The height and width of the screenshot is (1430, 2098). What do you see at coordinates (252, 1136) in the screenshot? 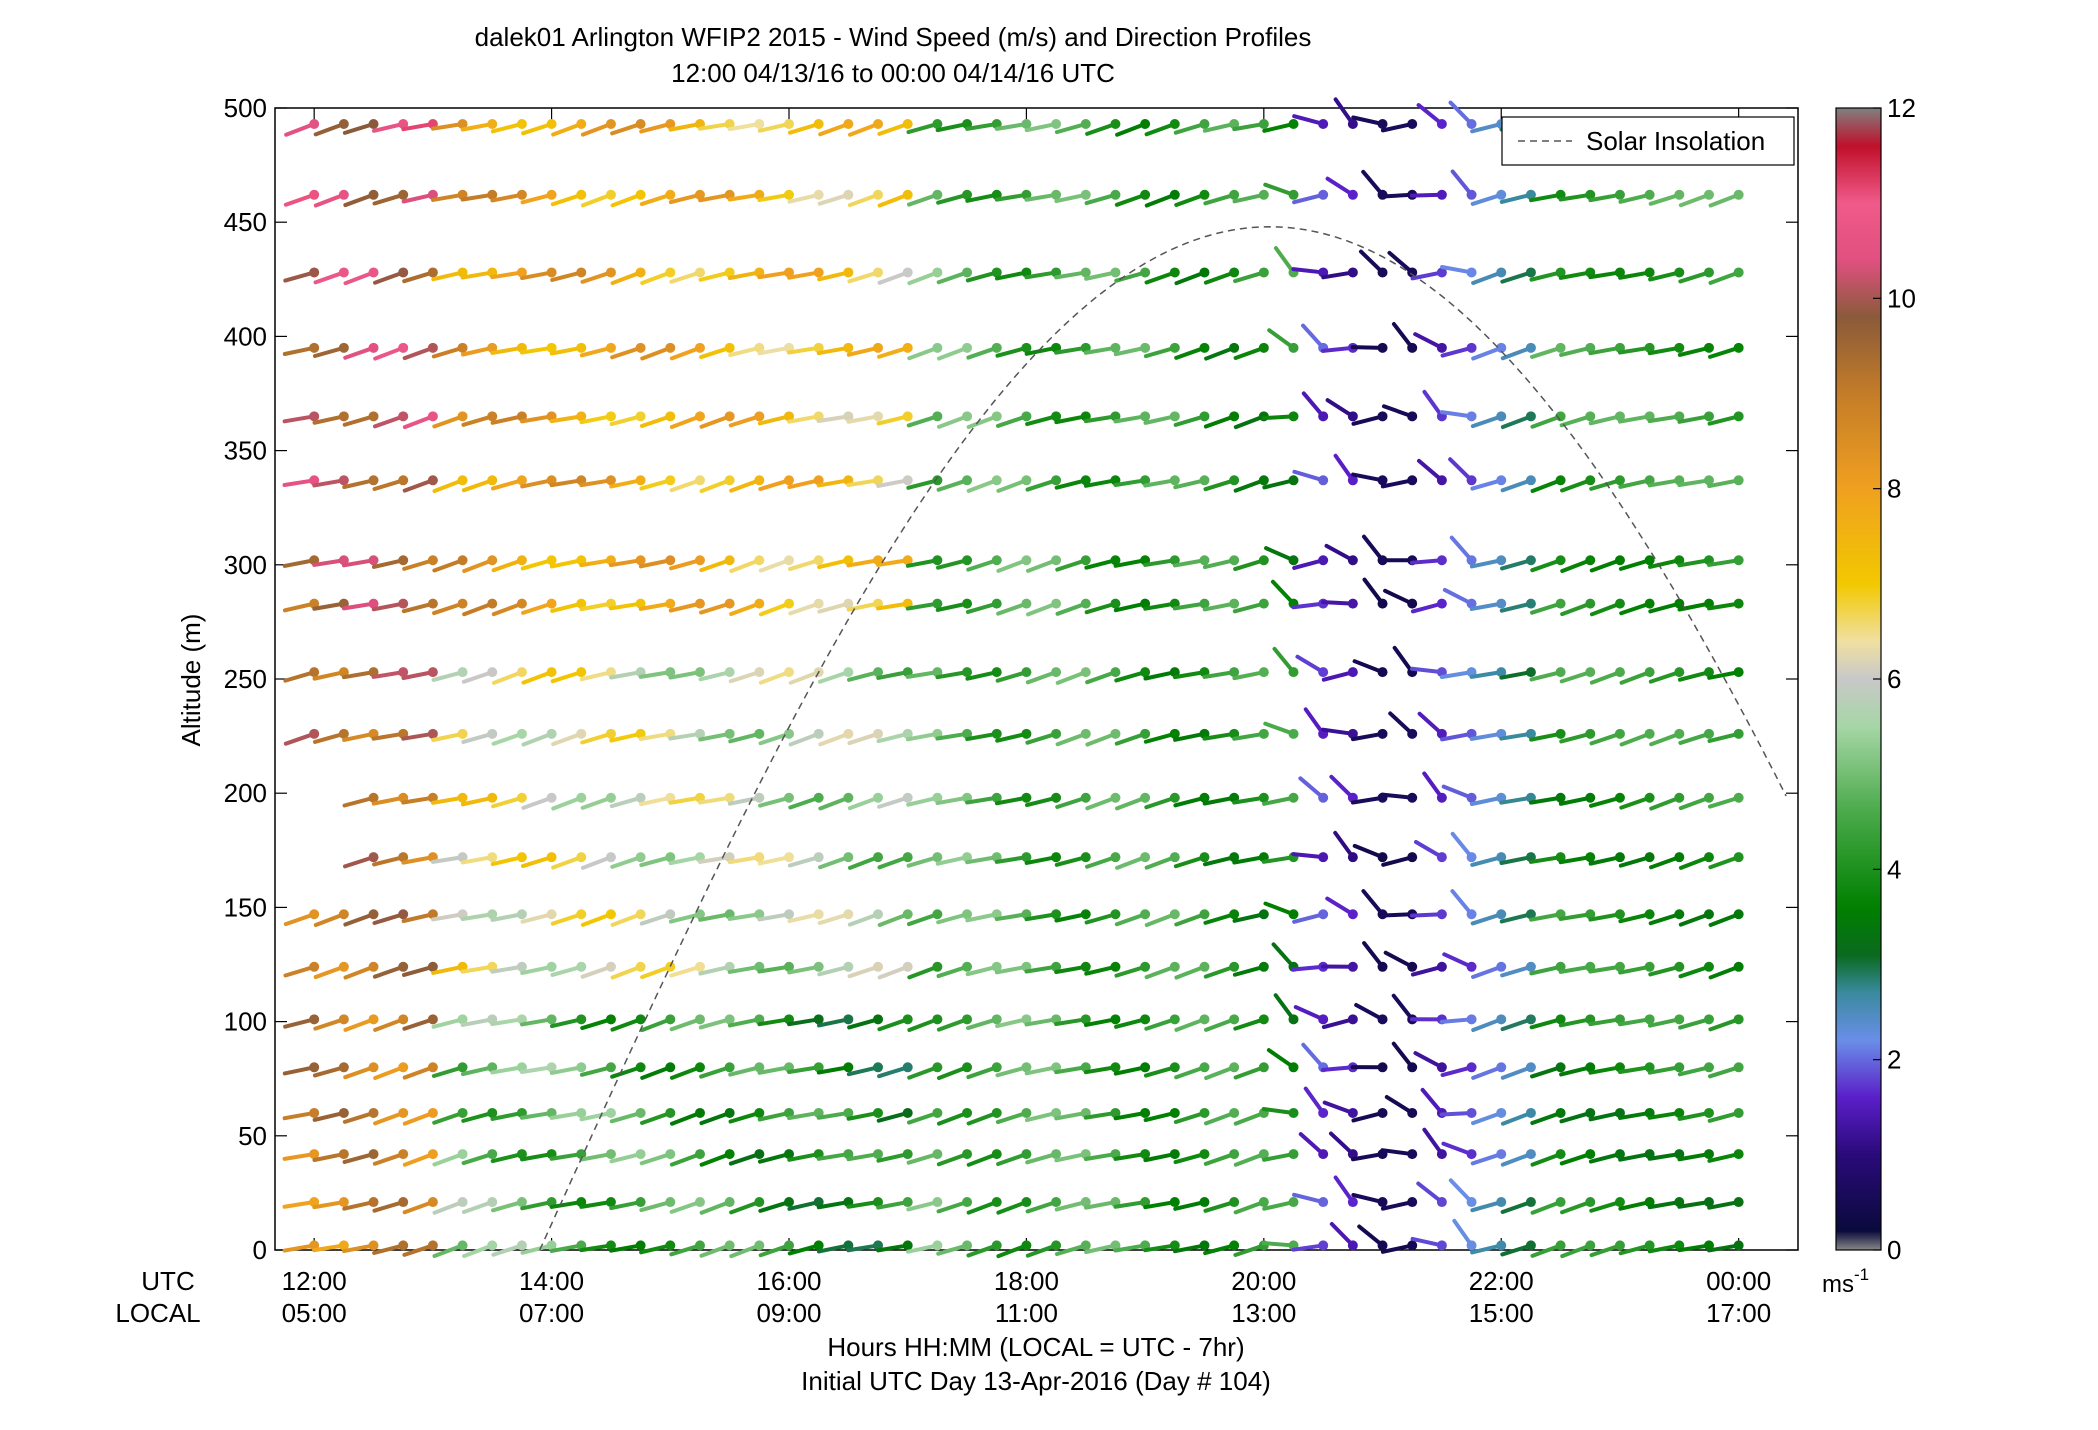
I see `y-tick-label: 50` at bounding box center [252, 1136].